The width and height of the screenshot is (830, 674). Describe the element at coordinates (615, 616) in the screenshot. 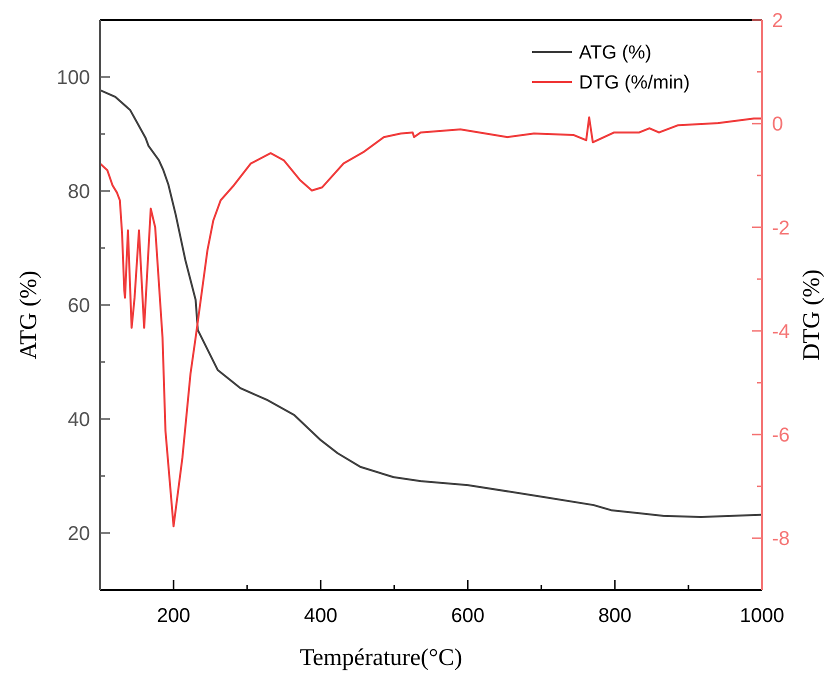

I see `x-tick-label: 800` at that location.